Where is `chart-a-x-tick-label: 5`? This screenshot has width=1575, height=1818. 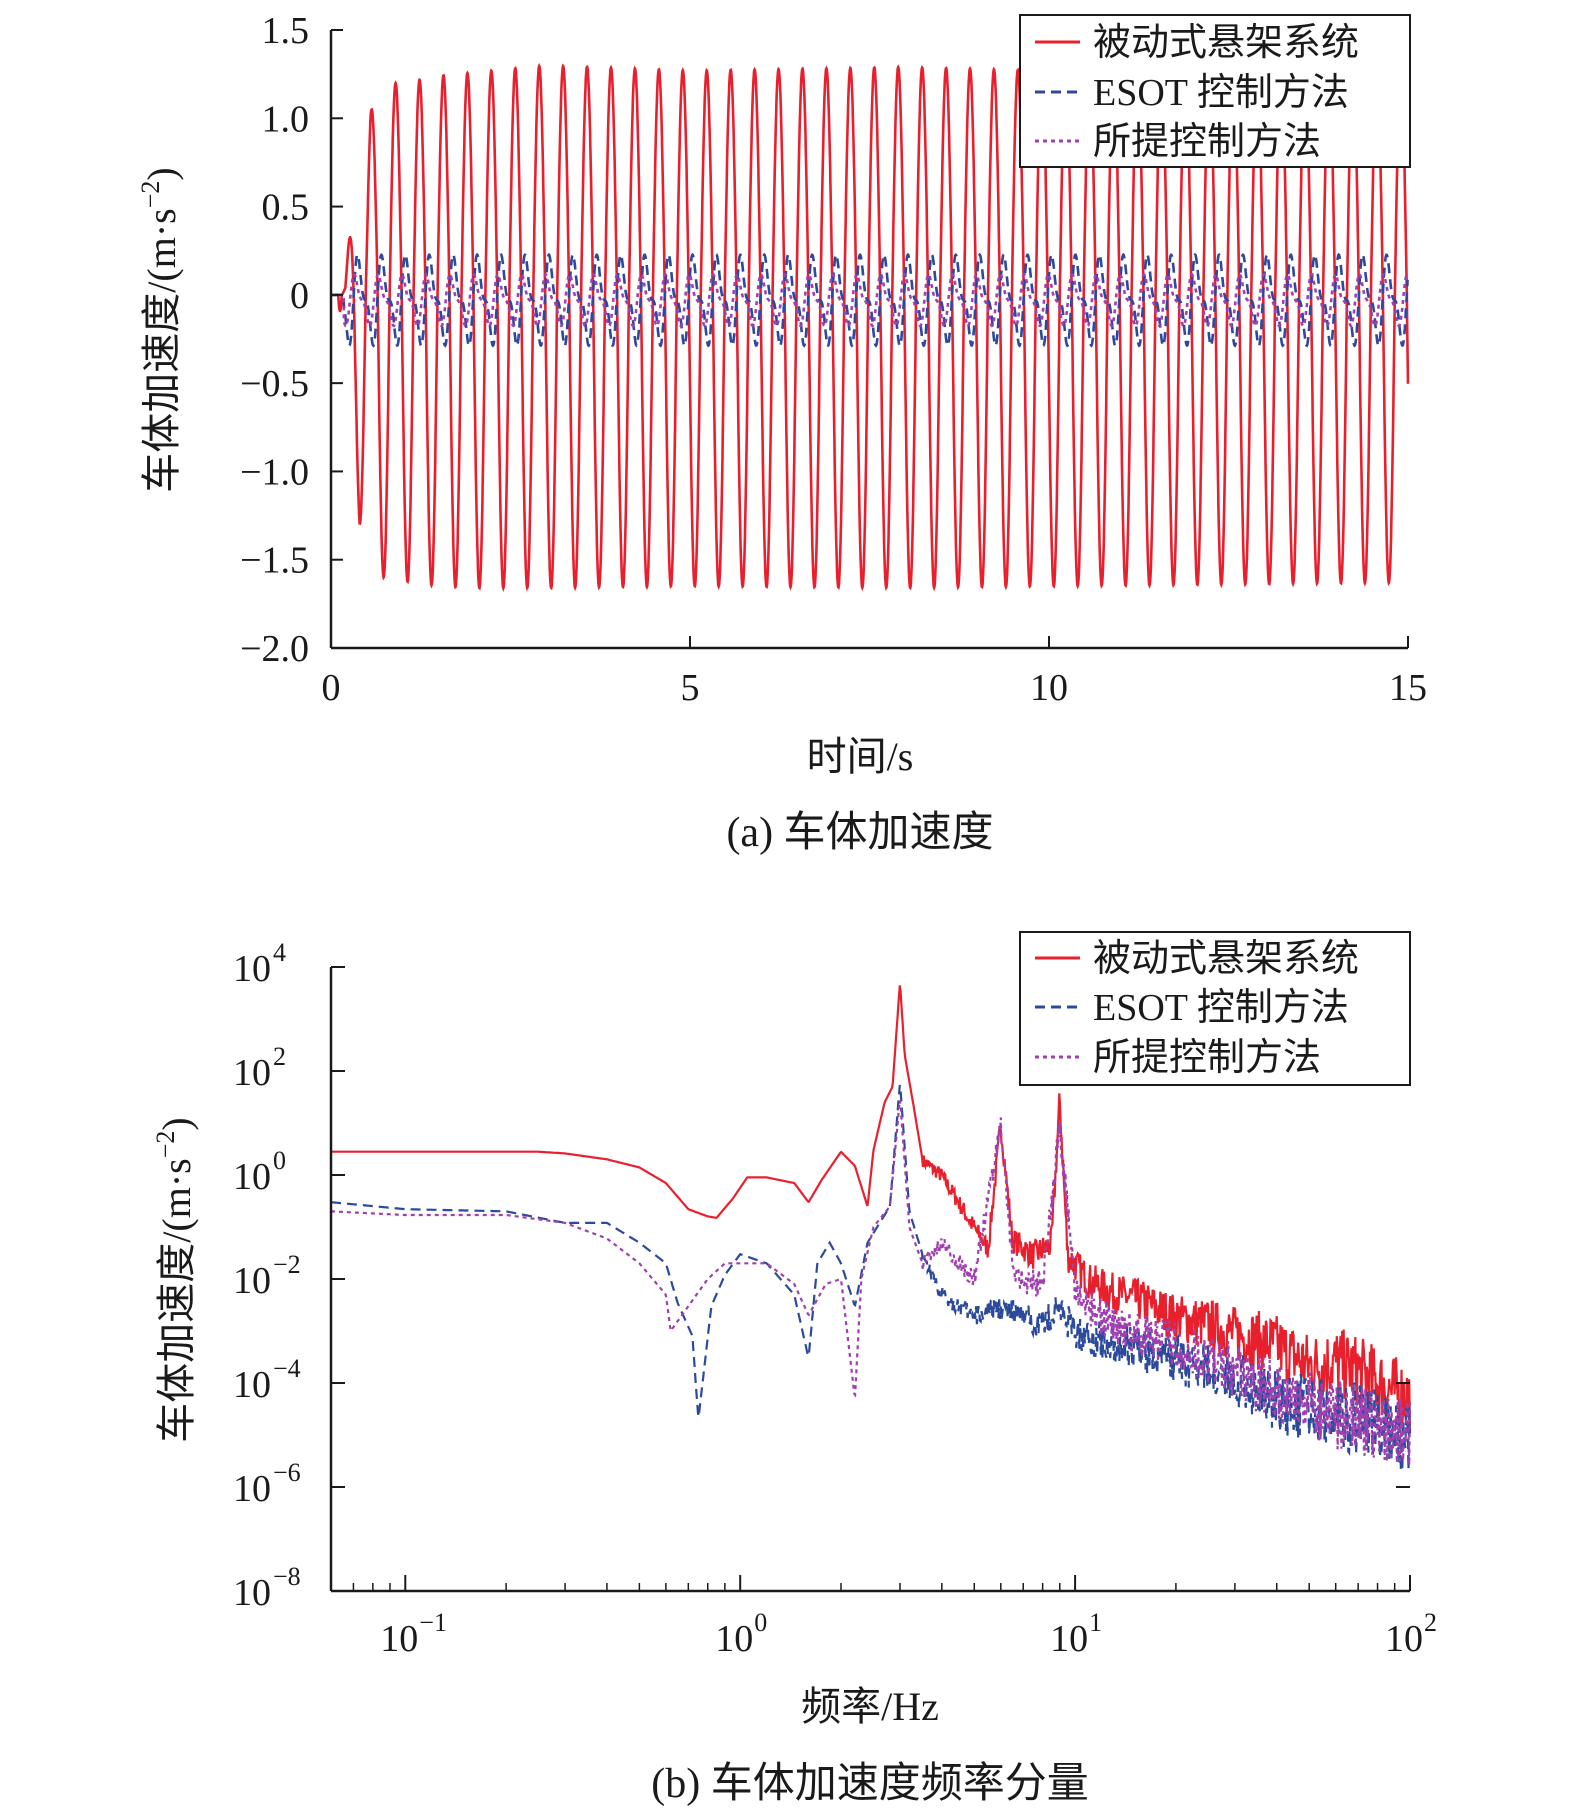 chart-a-x-tick-label: 5 is located at coordinates (690, 688).